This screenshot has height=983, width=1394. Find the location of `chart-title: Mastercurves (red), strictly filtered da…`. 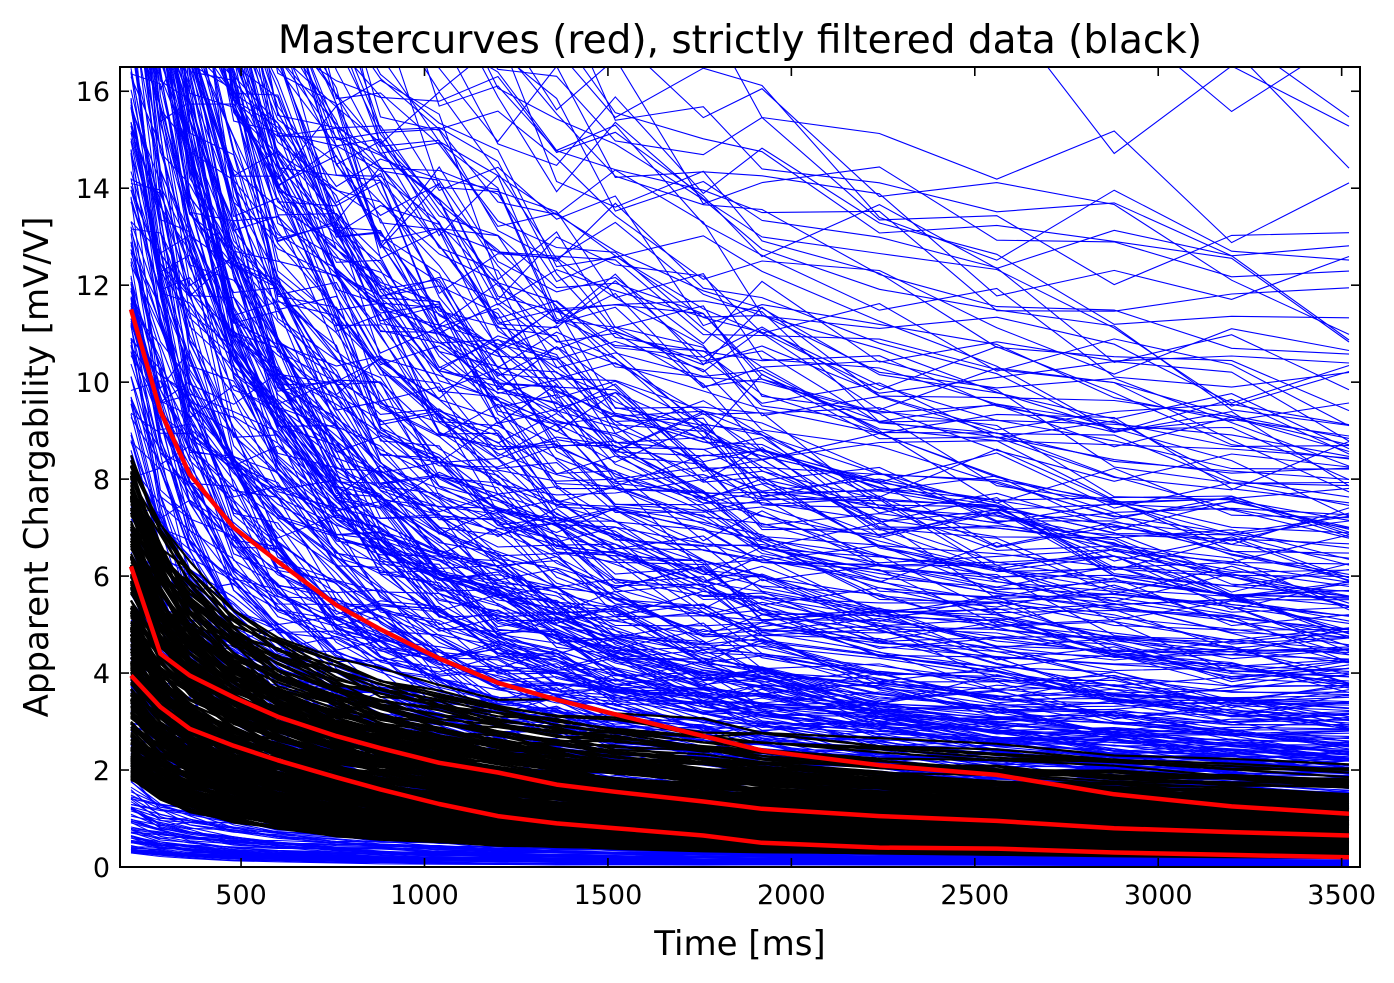

chart-title: Mastercurves (red), strictly filtered da… is located at coordinates (740, 40).